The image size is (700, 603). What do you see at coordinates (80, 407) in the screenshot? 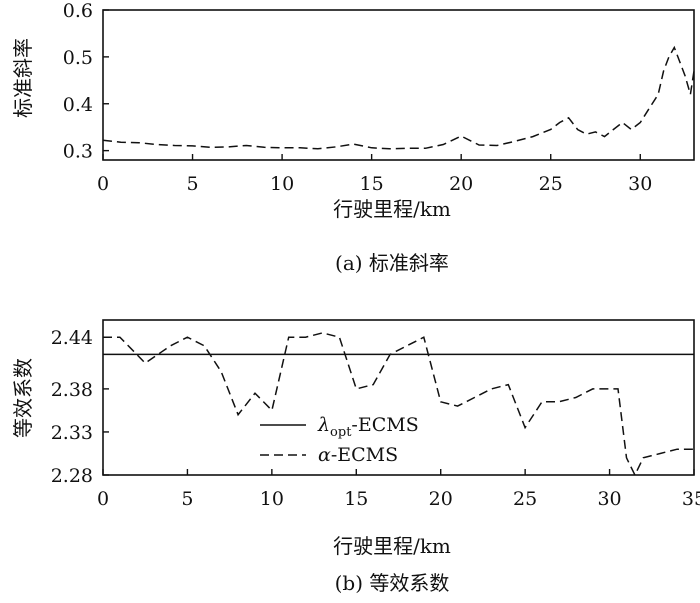
I see `panel-b-y-ticks: 2.28 2.33 2.38 2.44` at bounding box center [80, 407].